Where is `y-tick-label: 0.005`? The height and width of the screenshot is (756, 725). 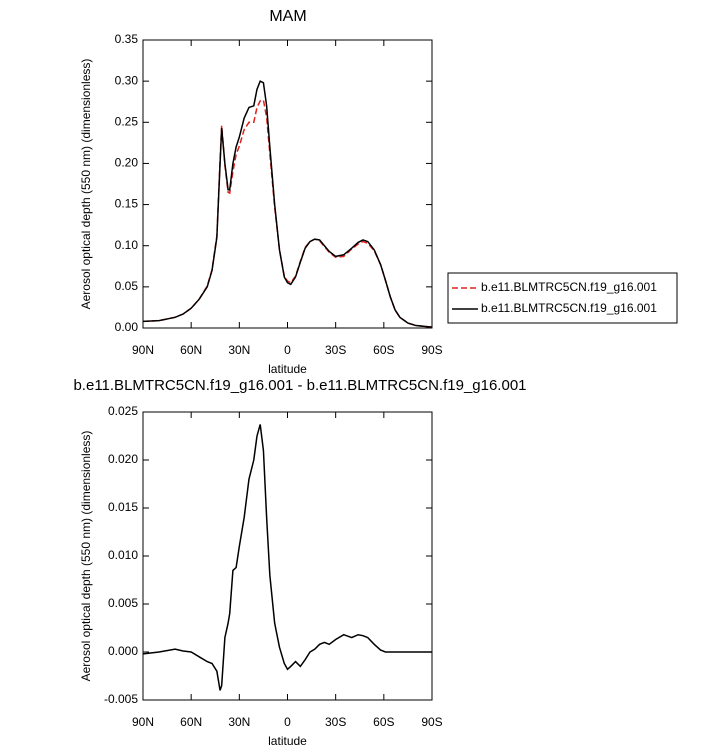 y-tick-label: 0.005 is located at coordinates (123, 603).